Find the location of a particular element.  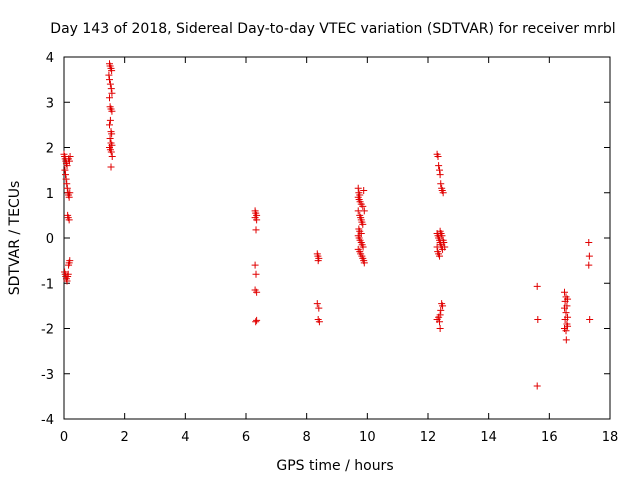

y-tick-label: 3 is located at coordinates (50, 103).